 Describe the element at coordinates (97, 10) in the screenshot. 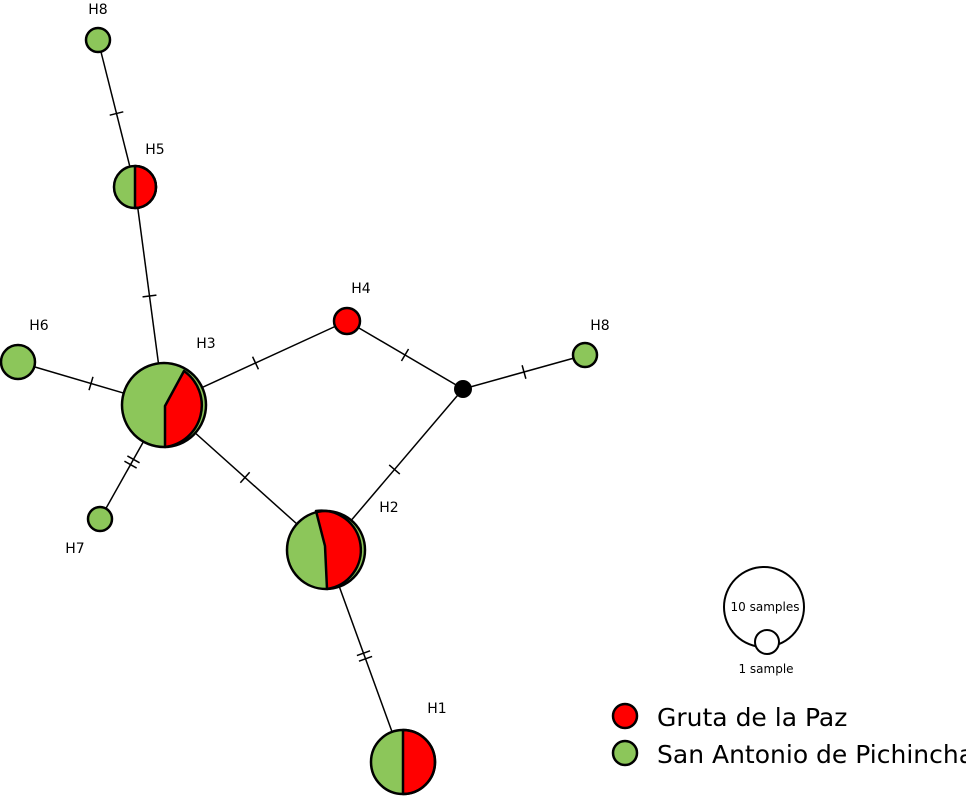

I see `haplotype-label-H8a: H8` at that location.